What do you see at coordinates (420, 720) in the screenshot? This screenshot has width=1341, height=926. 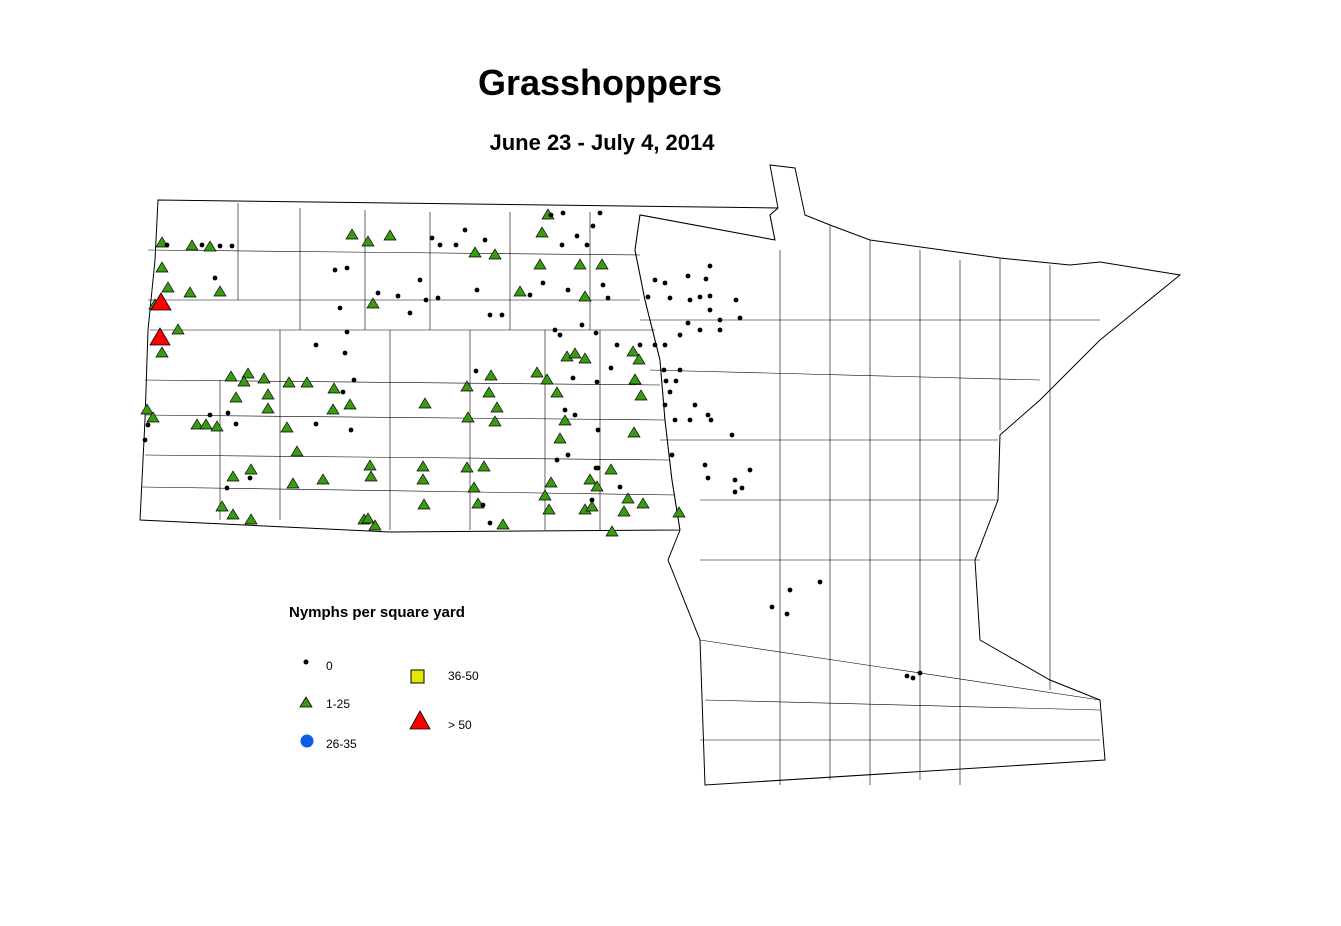 I see `legend-red-triangle-symbol` at bounding box center [420, 720].